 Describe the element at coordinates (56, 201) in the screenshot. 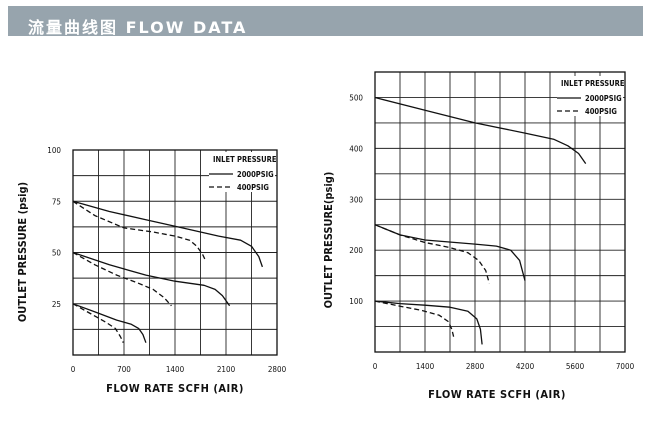

I see `y-tick-label: 75` at that location.